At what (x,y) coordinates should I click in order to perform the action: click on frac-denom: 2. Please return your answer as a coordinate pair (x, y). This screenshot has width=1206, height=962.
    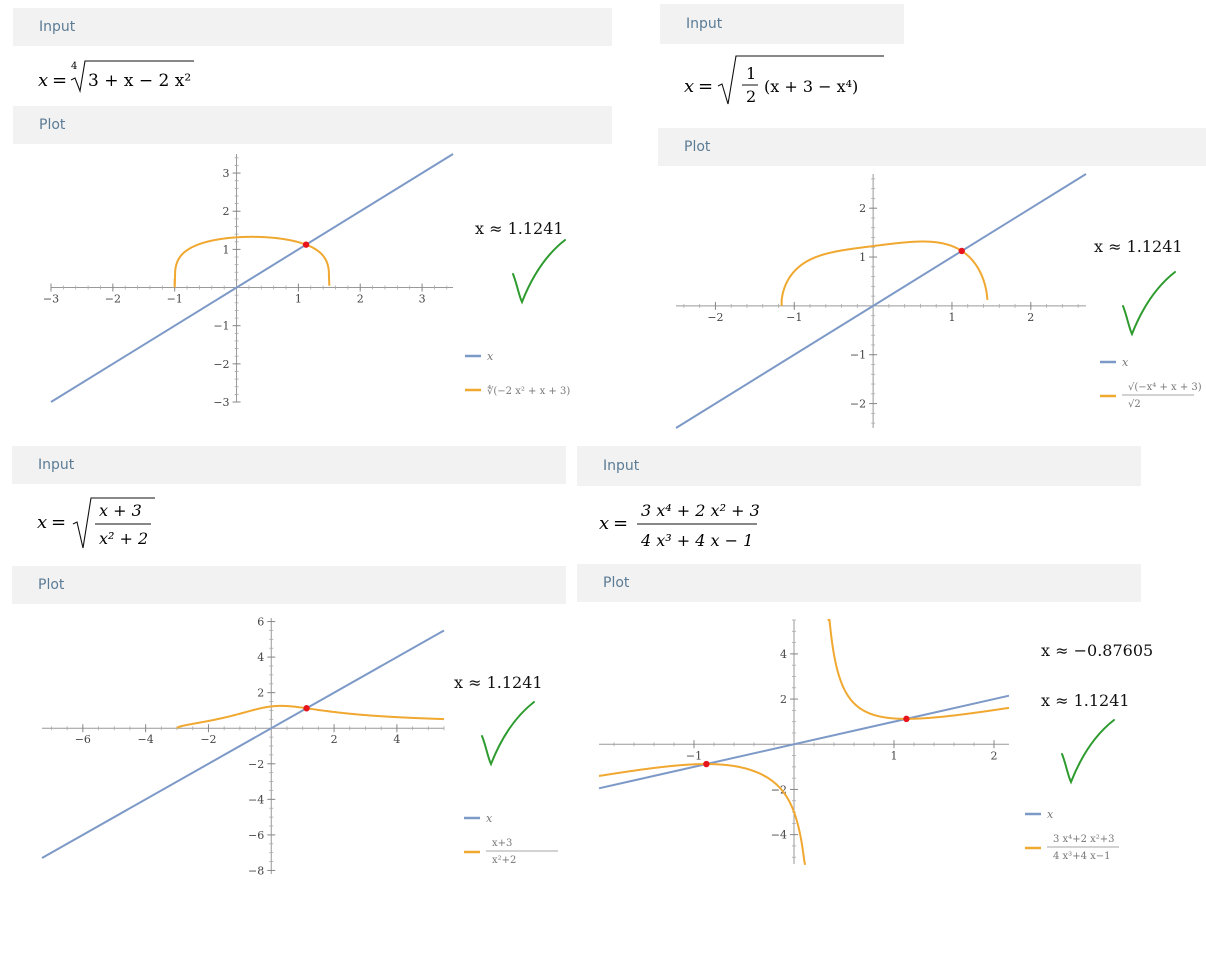
    Looking at the image, I should click on (751, 96).